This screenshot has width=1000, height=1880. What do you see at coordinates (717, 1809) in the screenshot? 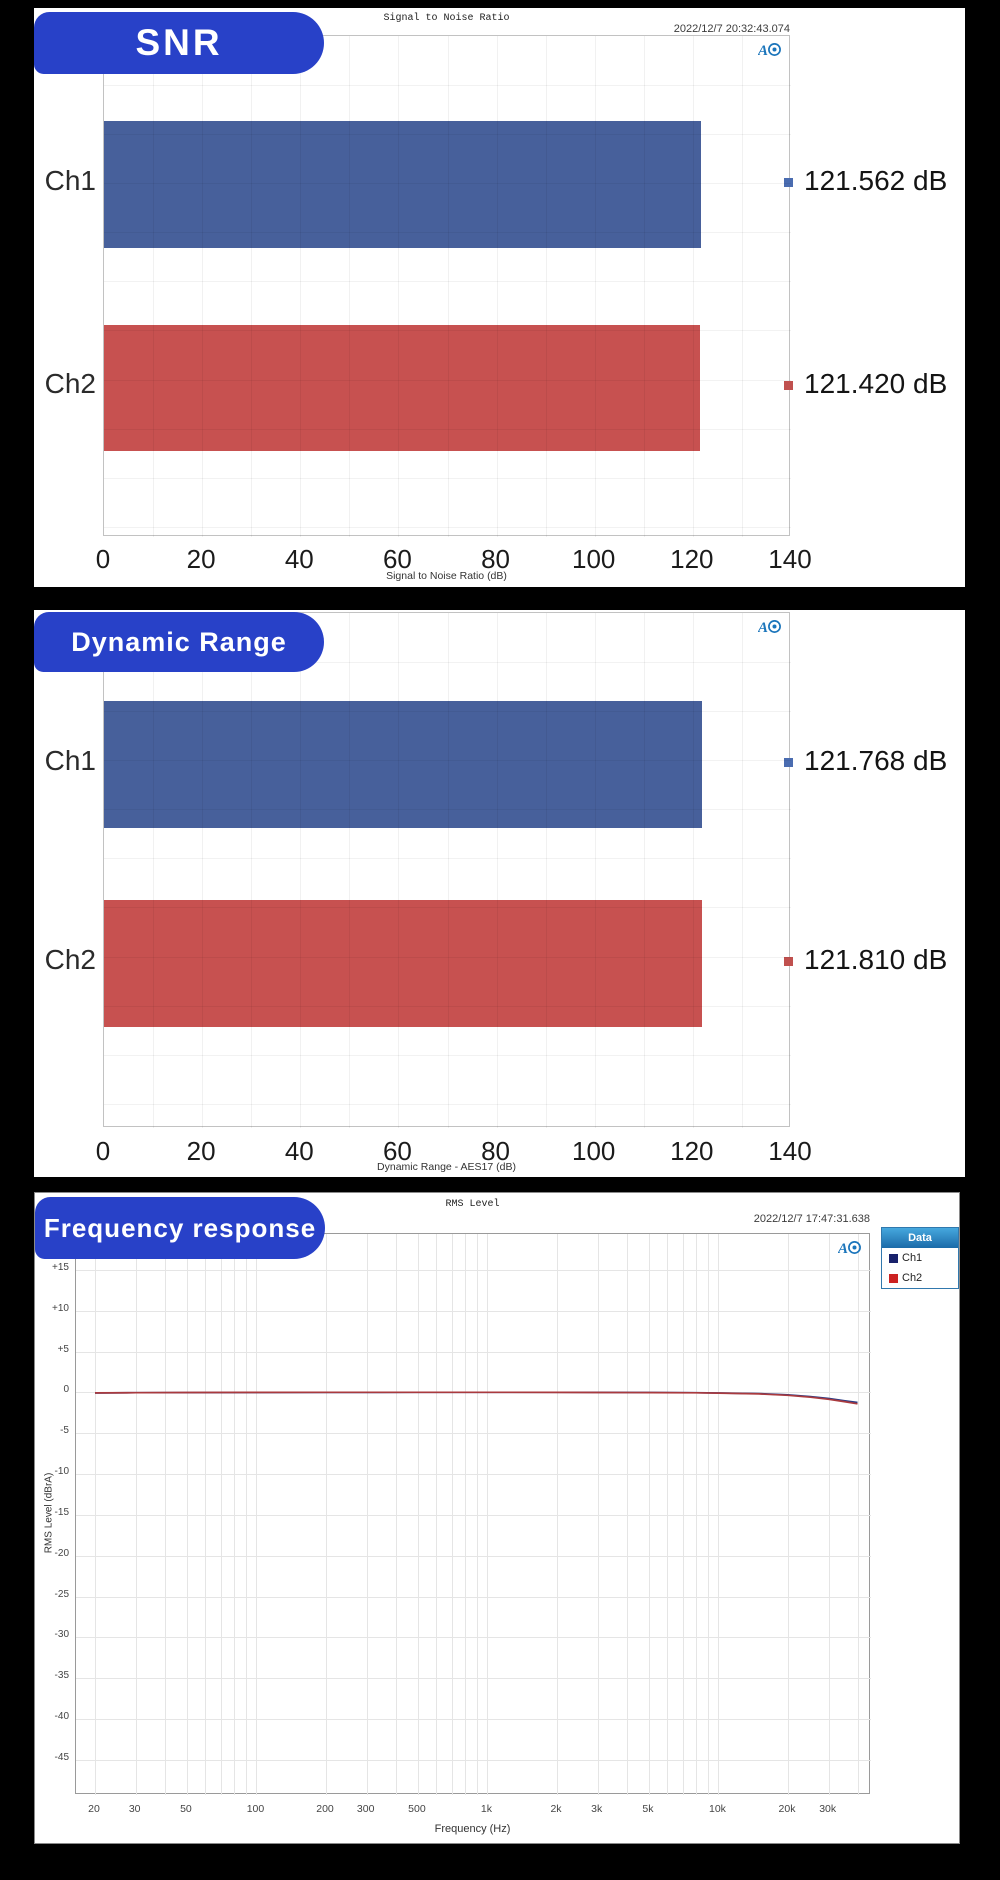
I see `x-tick-label: 10k` at bounding box center [717, 1809].